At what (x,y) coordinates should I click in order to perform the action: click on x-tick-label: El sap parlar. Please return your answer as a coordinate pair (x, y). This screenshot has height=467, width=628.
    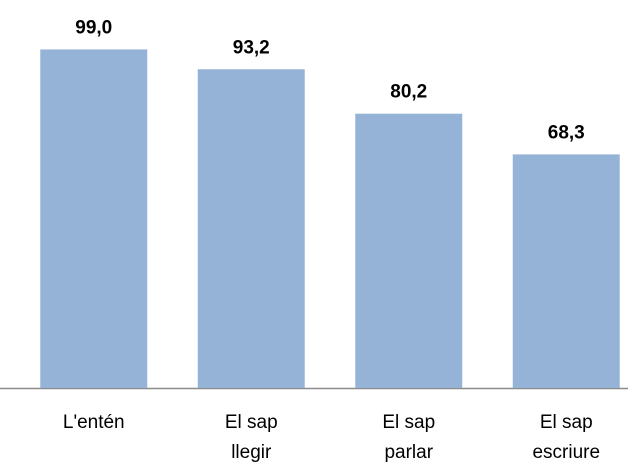
    Looking at the image, I should click on (409, 437).